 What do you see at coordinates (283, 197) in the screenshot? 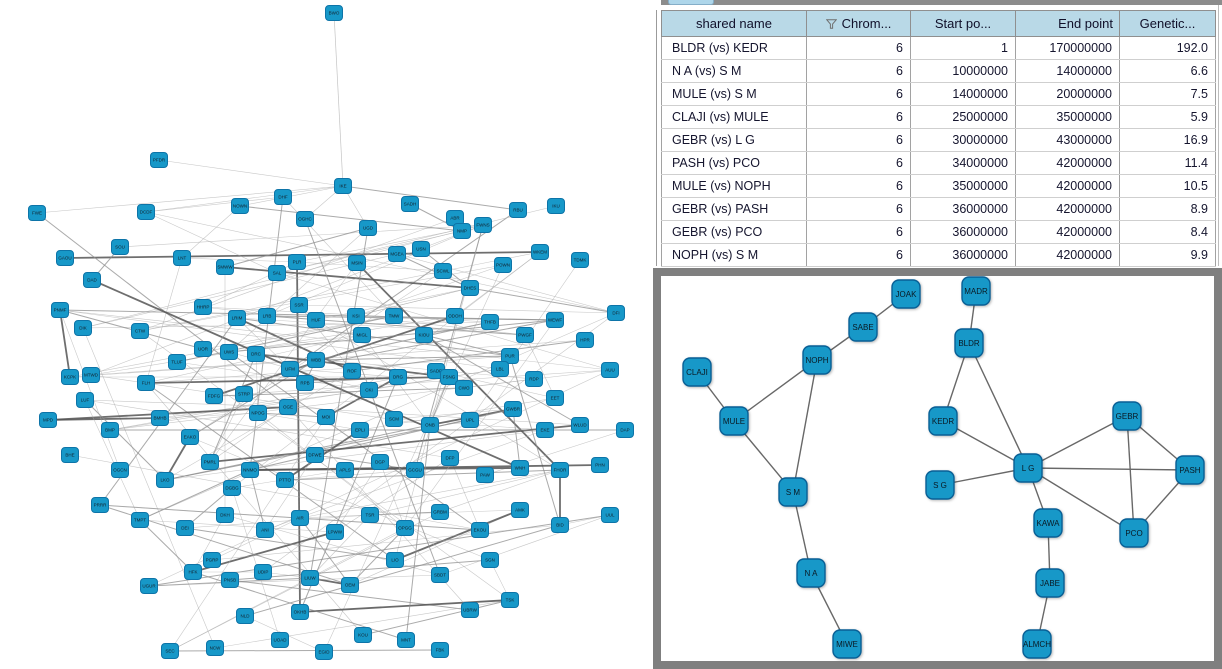
I see `graph-node: DHF` at bounding box center [283, 197].